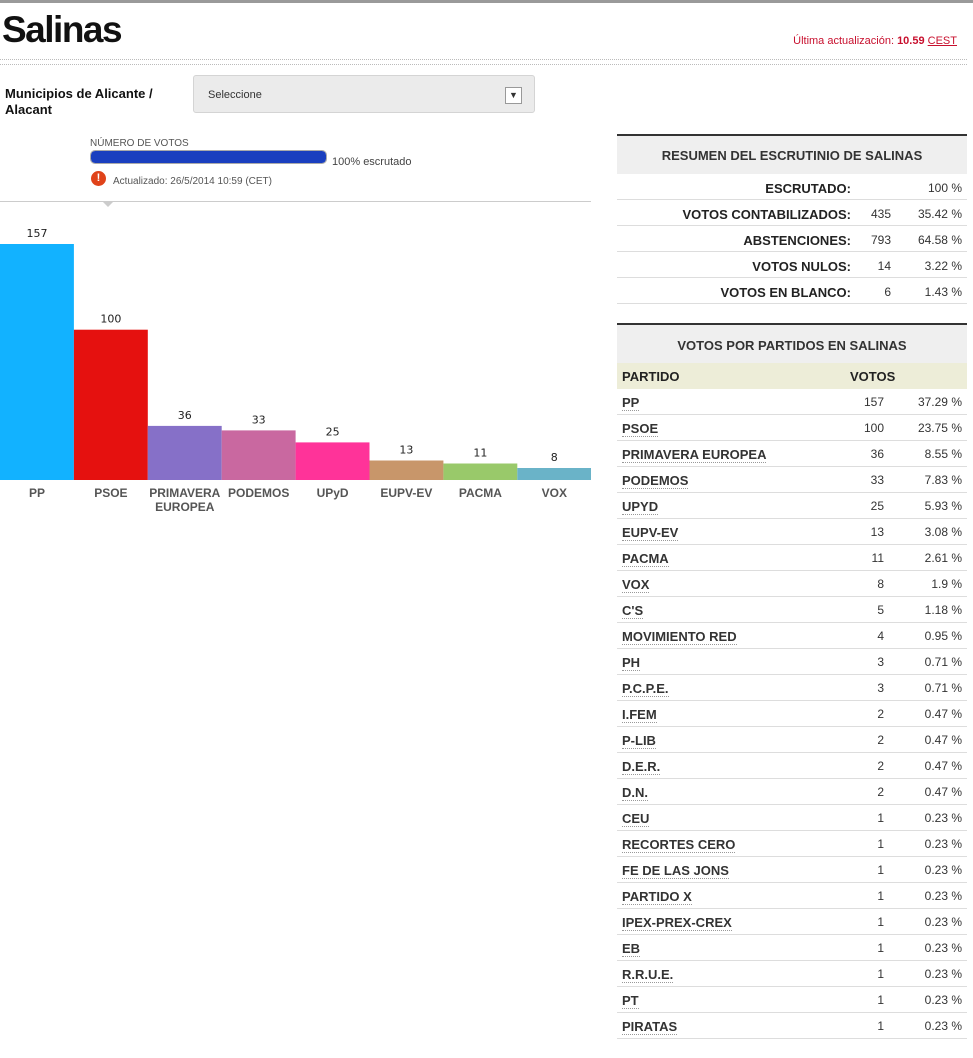 The width and height of the screenshot is (973, 1058). I want to click on summary-label: VOTOS EN BLANCO:, so click(786, 292).